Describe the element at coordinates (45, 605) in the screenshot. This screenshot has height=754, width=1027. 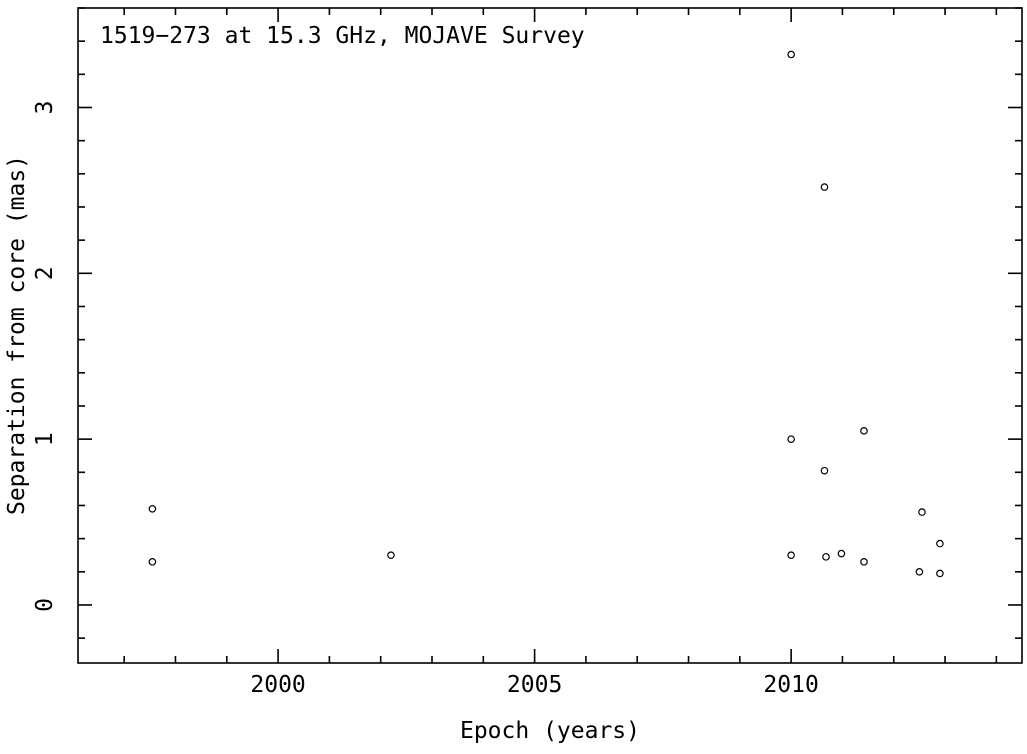
I see `y-tick-label: 0` at that location.